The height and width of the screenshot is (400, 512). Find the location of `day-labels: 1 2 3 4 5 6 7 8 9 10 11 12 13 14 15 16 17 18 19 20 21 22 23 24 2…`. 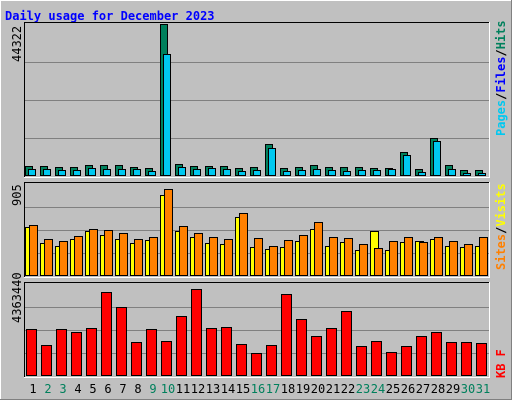

day-labels: 1 2 3 4 5 6 7 8 9 10 11 12 13 14 15 16 17 18 19 20 21 22 23 24 2… is located at coordinates (259, 389).